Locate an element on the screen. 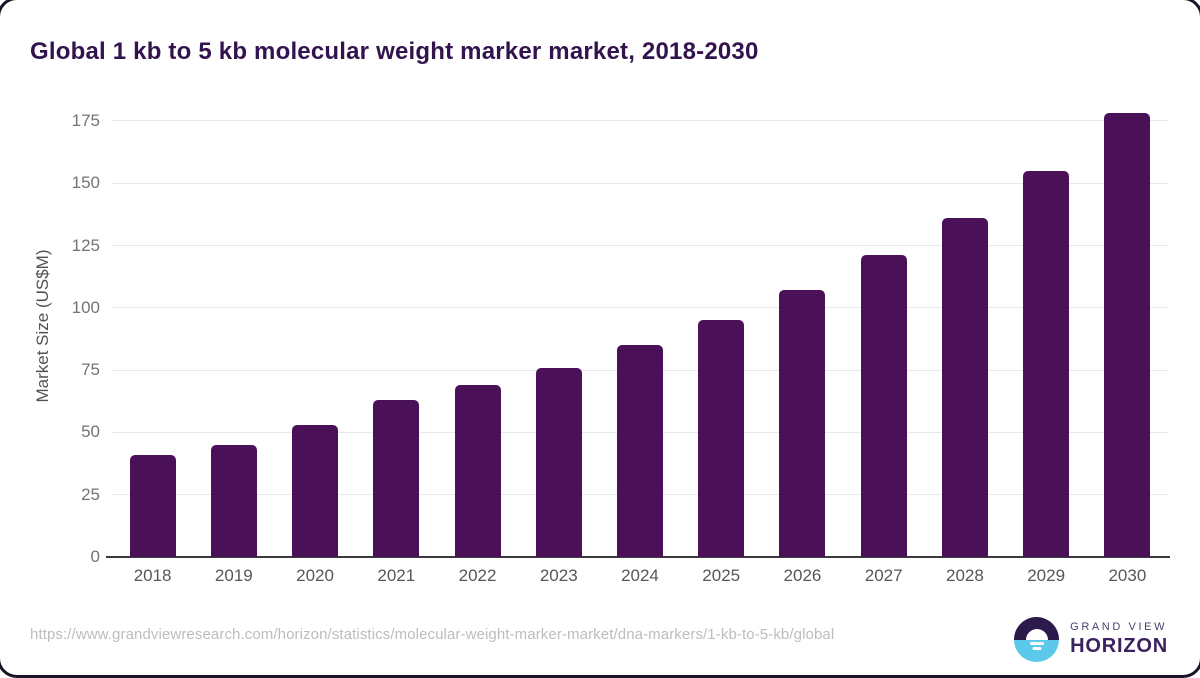 Image resolution: width=1200 pixels, height=678 pixels. brand-logo: GRAND VIEW HORIZON is located at coordinates (1091, 639).